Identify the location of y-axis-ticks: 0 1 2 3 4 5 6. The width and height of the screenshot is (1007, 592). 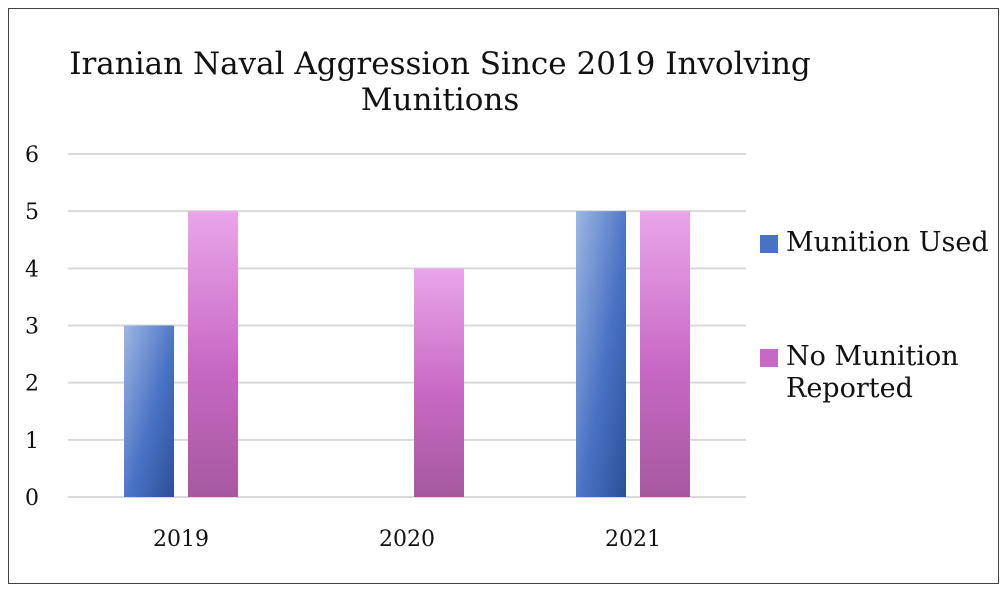
(32, 327).